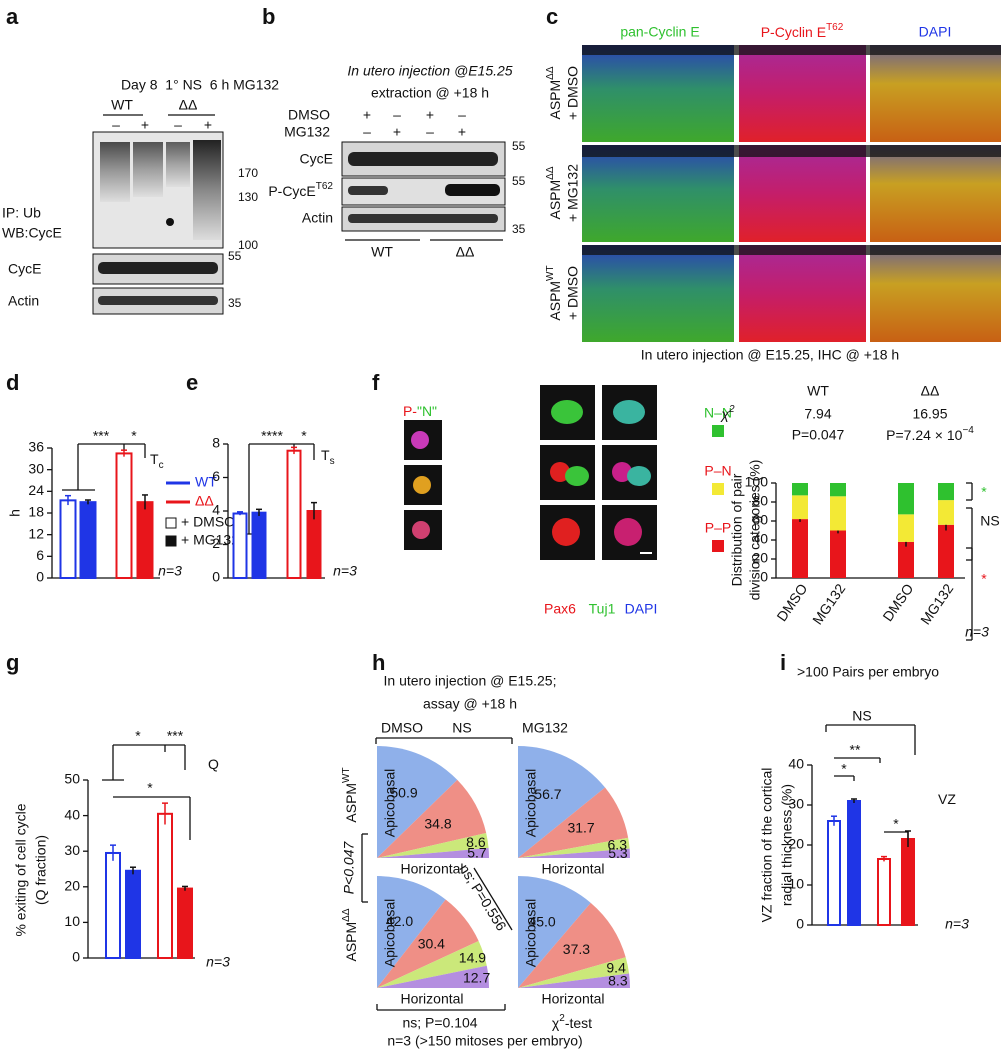 The image size is (1003, 1050). Describe the element at coordinates (573, 93) in the screenshot. I see `row-label-treat: + DMSO` at that location.